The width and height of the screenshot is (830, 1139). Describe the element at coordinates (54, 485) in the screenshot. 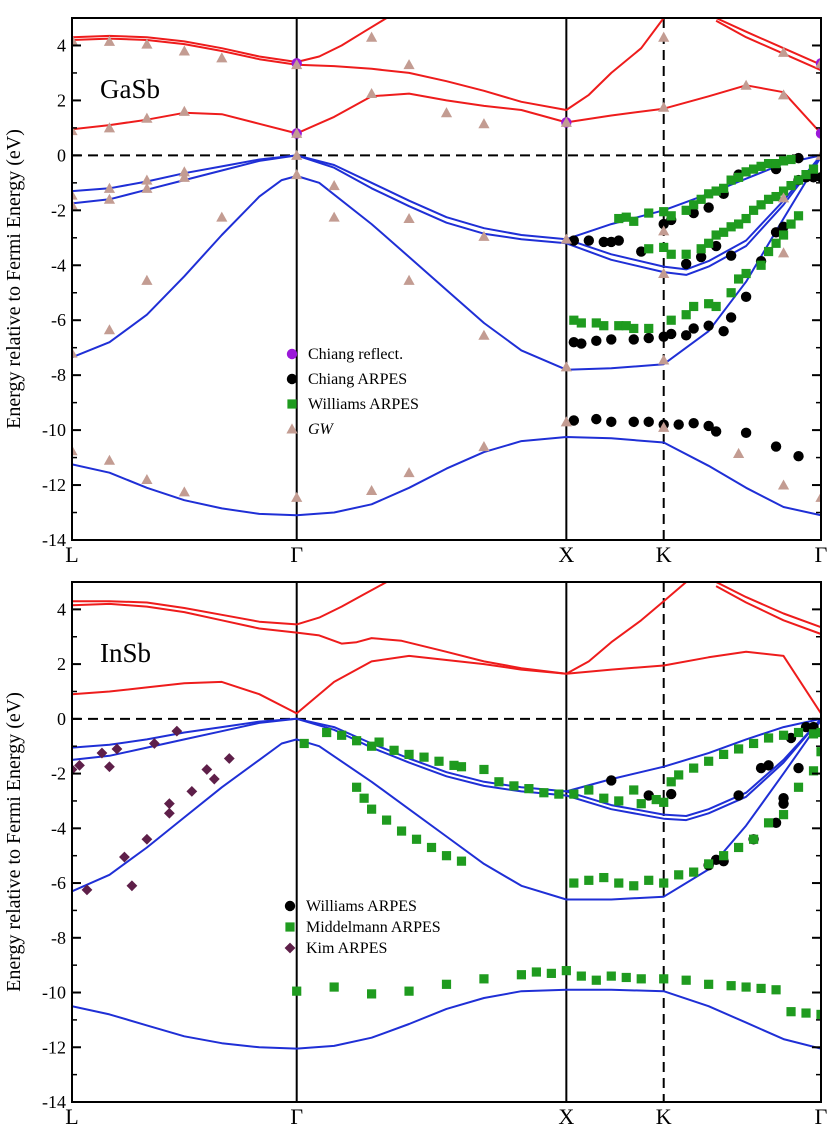

I see `y-tick-label: -12` at that location.